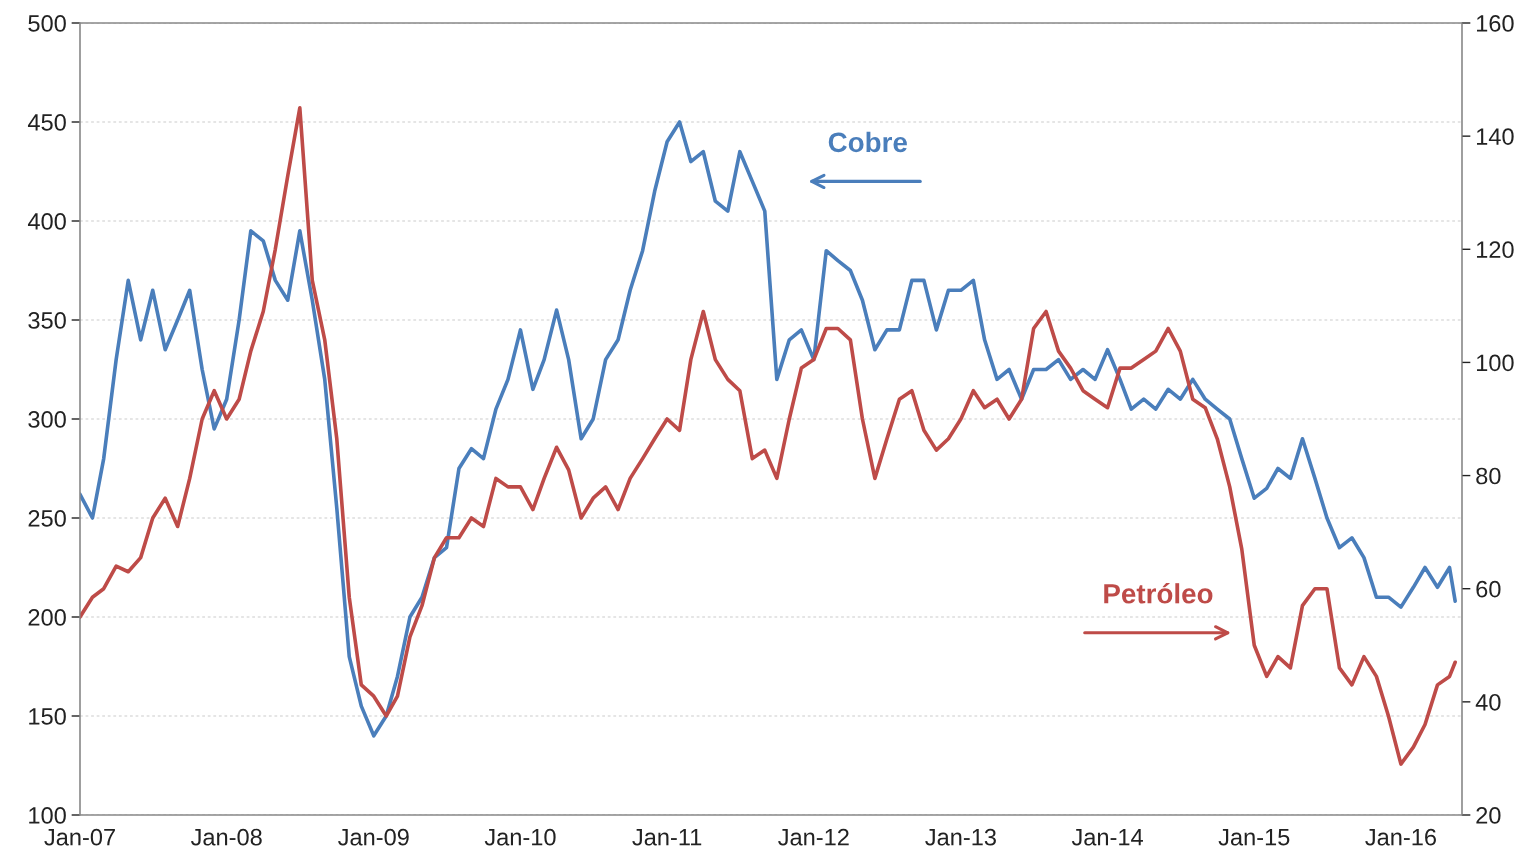  I want to click on y-tick-label: 200, so click(47, 617).